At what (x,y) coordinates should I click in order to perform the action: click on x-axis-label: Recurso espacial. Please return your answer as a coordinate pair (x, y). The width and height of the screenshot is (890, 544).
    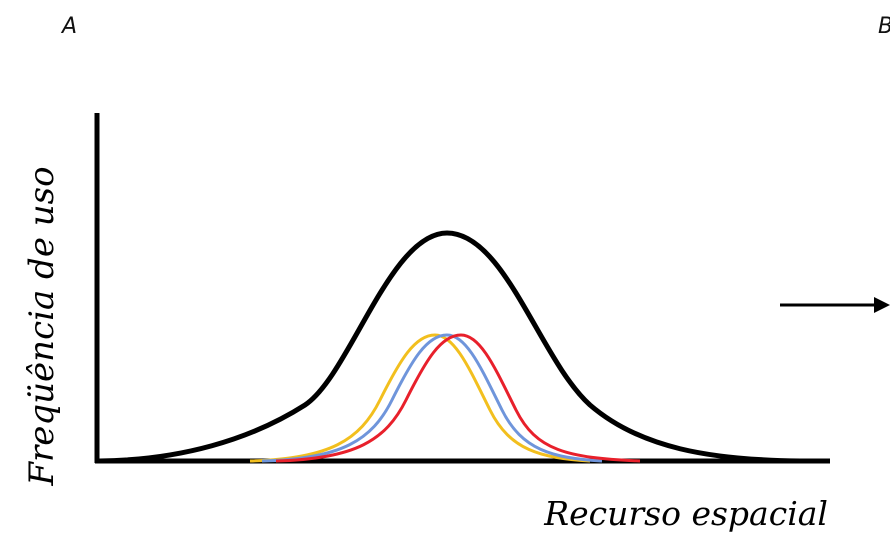
    Looking at the image, I should click on (686, 513).